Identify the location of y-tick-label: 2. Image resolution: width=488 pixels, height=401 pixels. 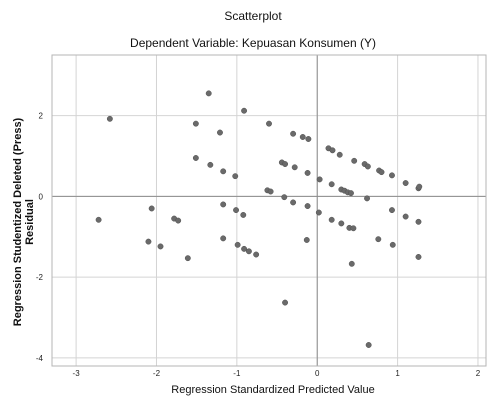
(41, 116).